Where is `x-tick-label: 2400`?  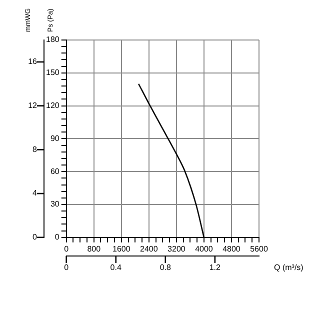
x-tick-label: 2400 is located at coordinates (149, 249).